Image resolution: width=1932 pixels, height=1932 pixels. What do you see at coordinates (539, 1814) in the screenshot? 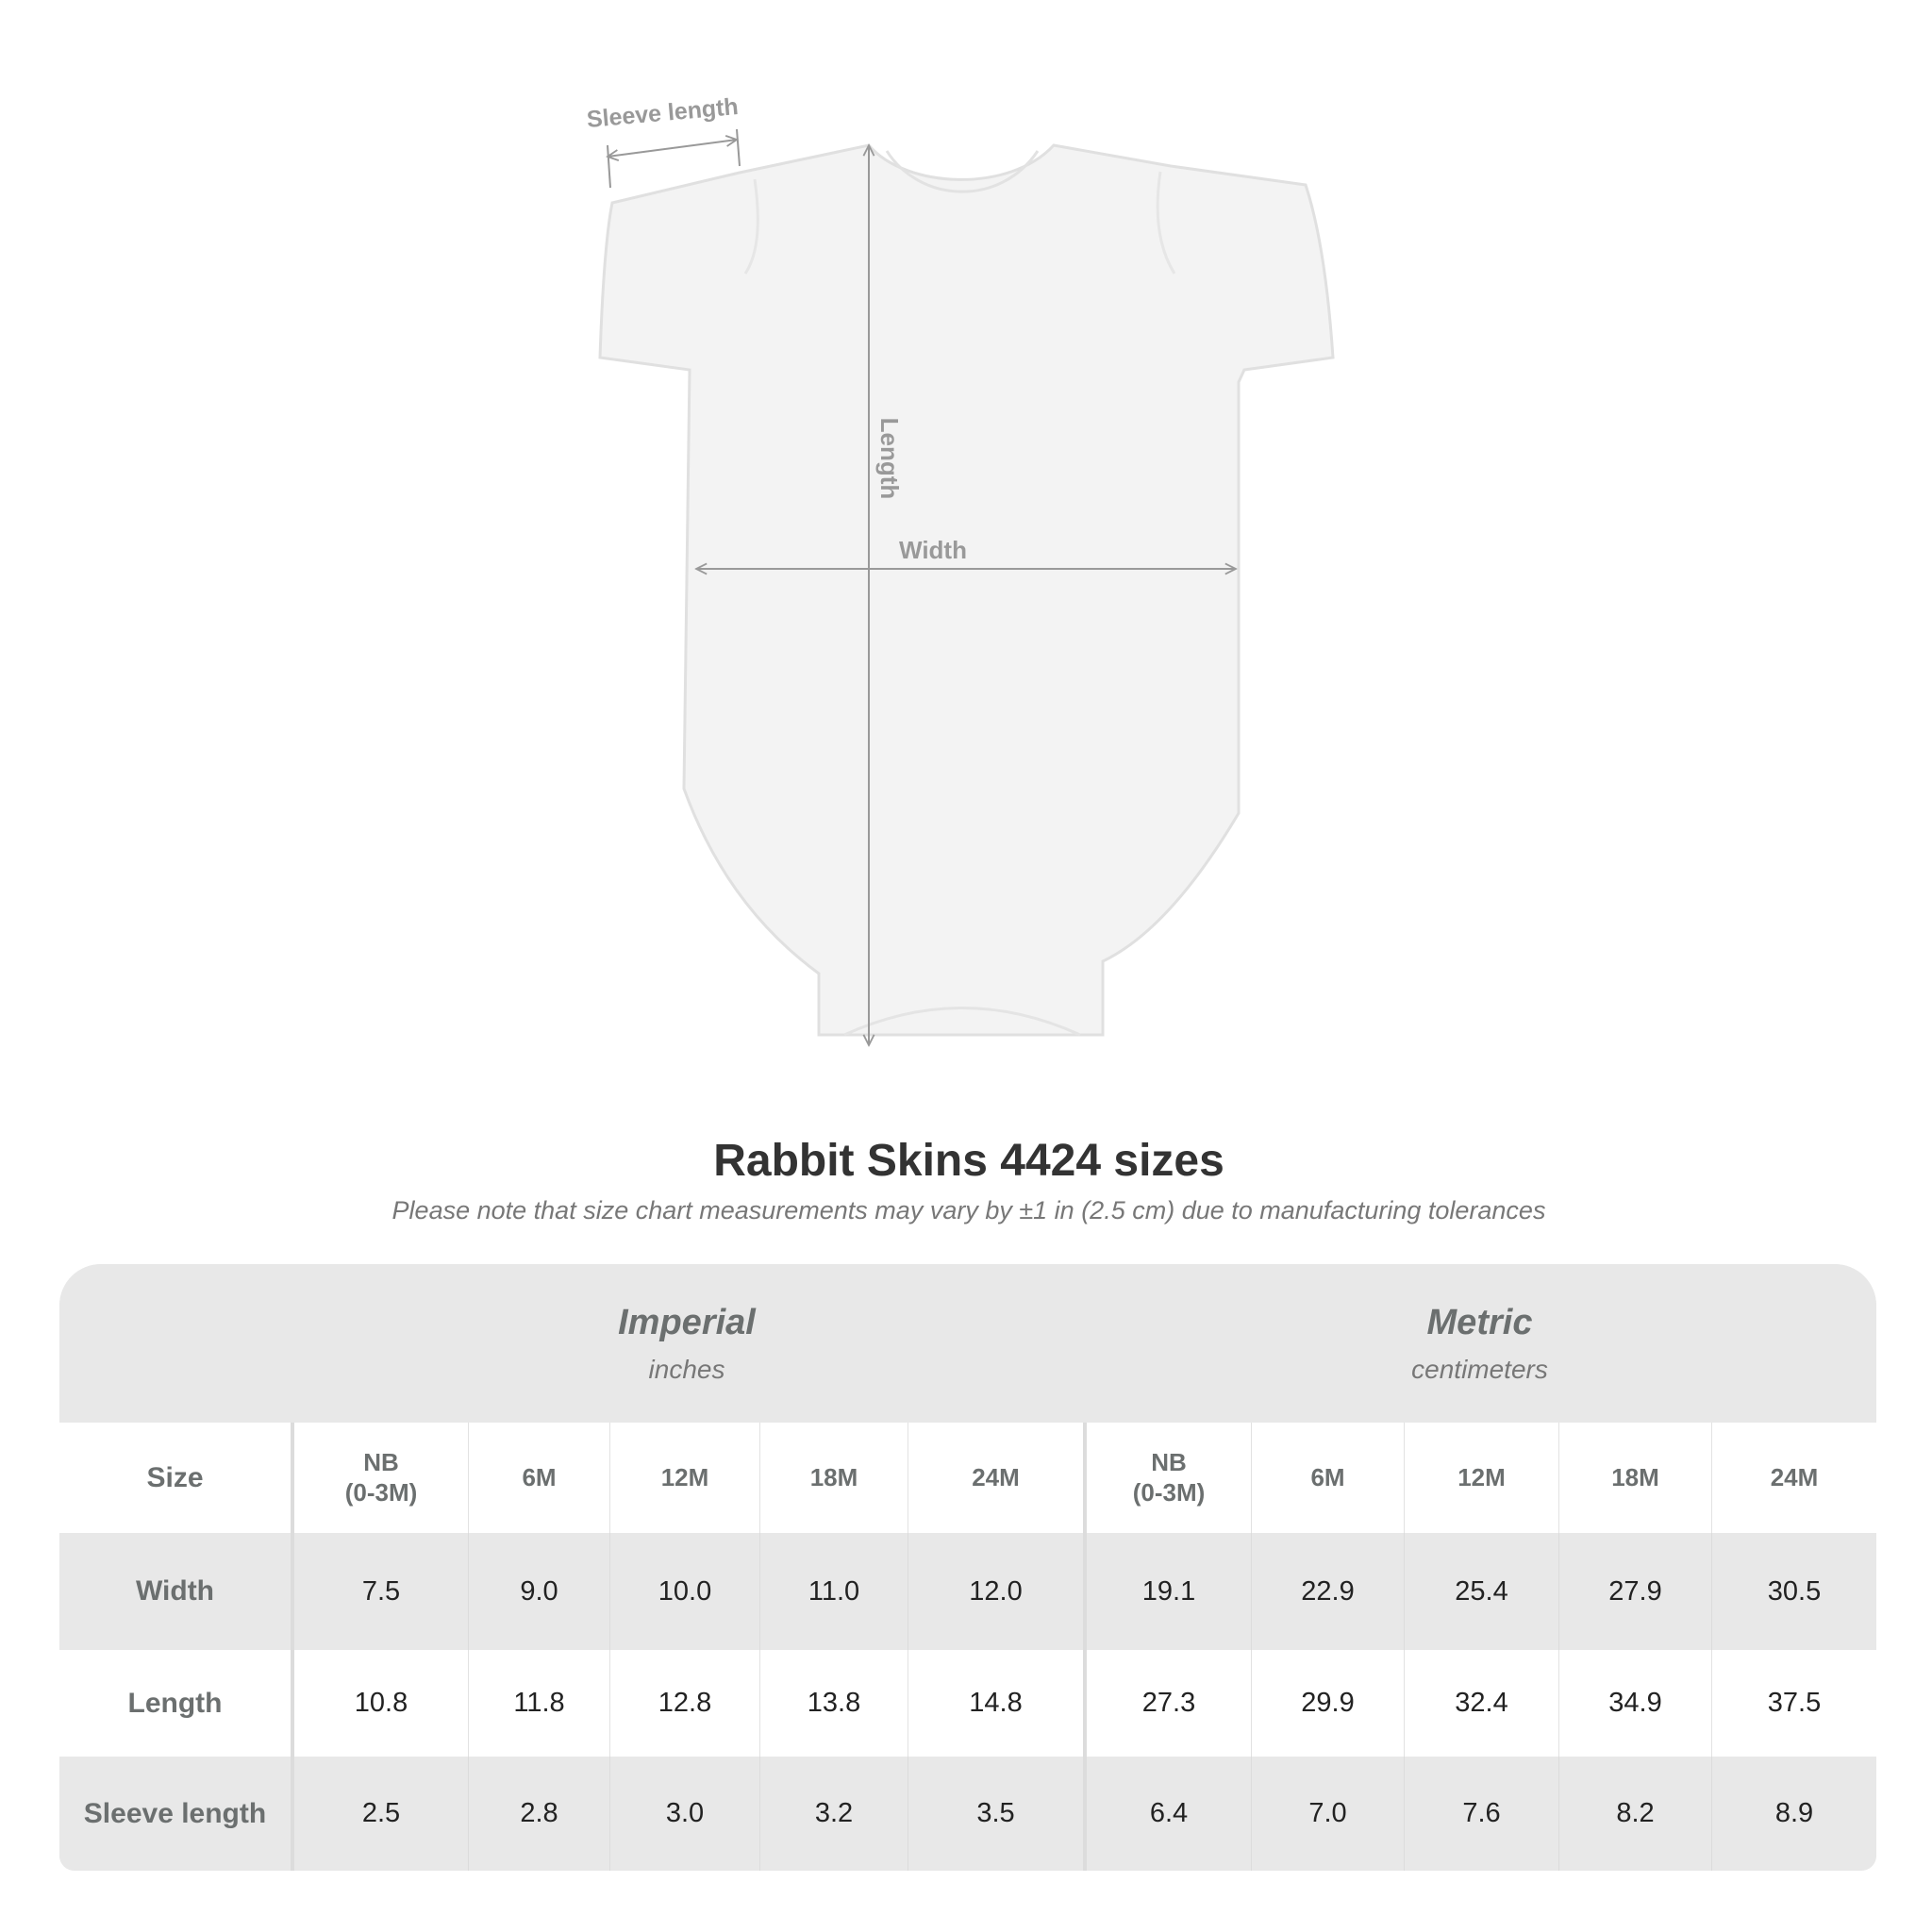
I see `imperial-value-cell: 2.8` at bounding box center [539, 1814].